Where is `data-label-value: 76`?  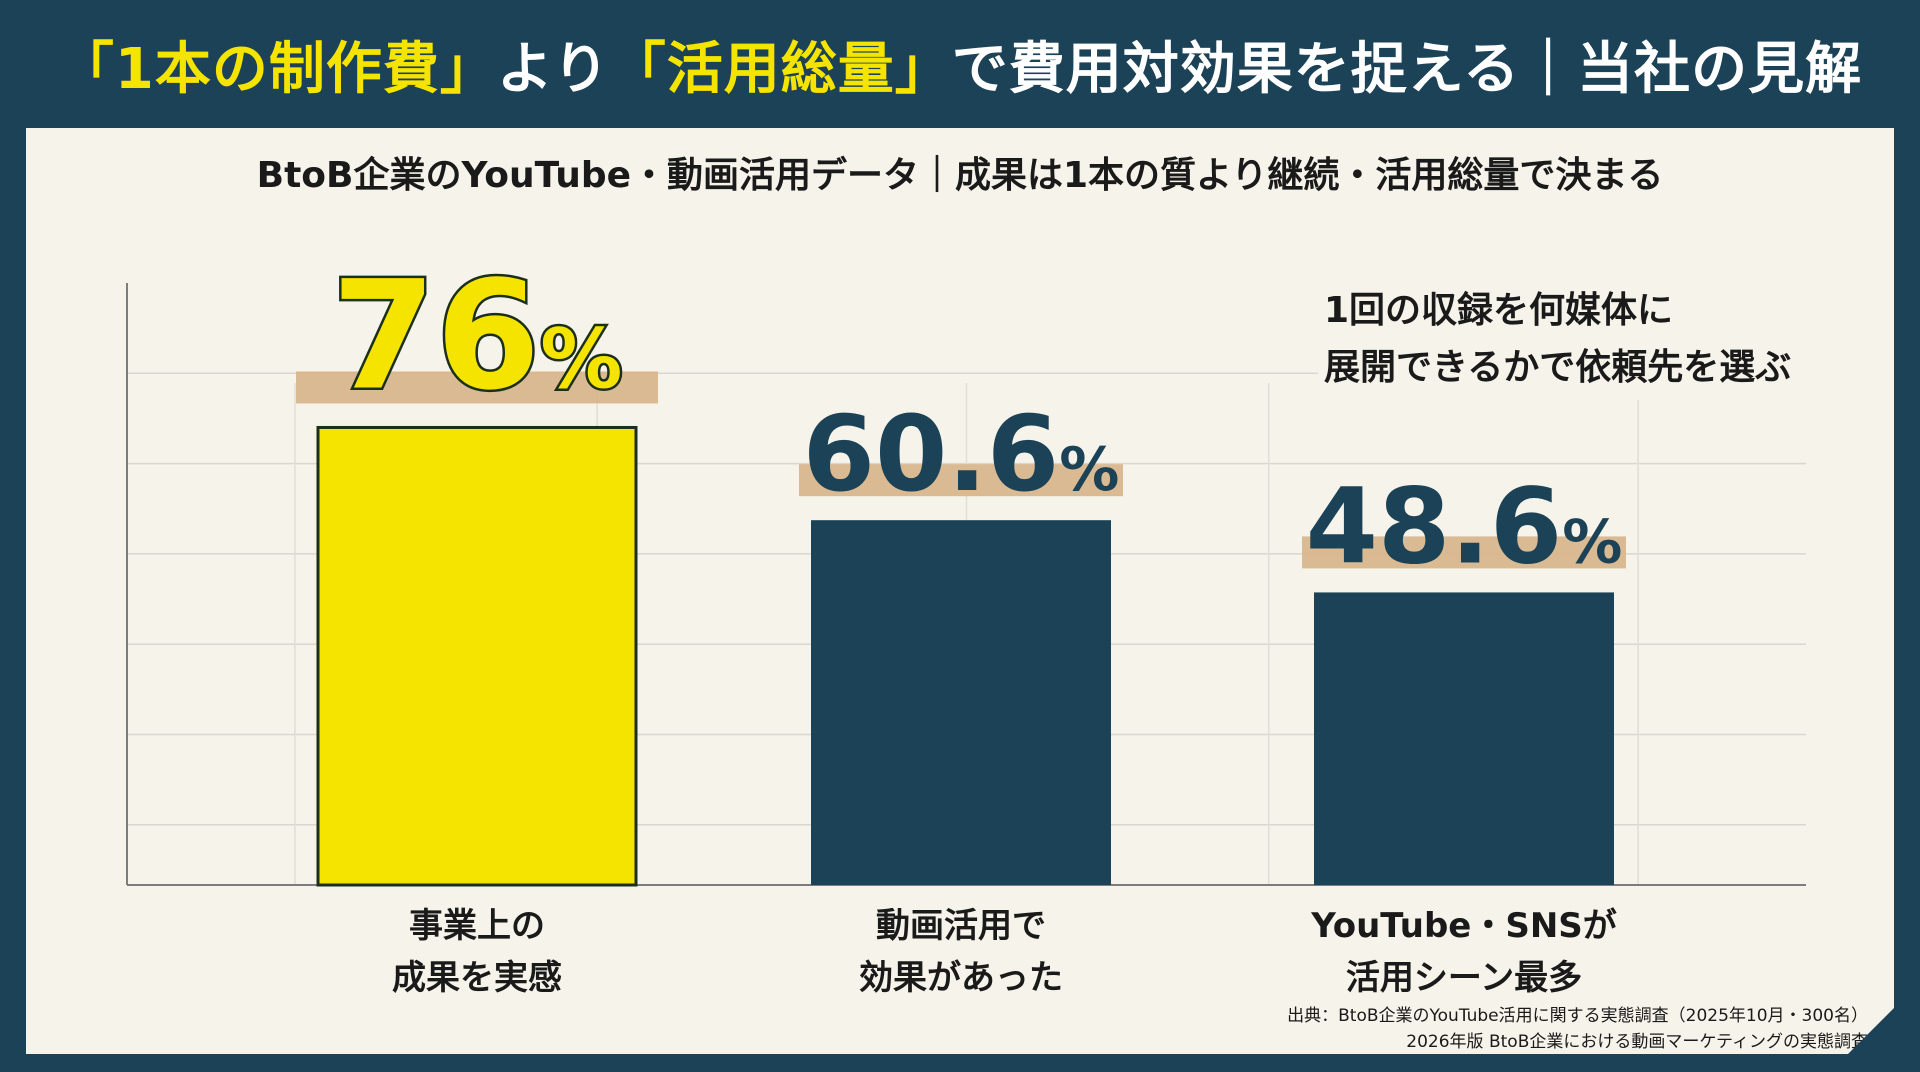 data-label-value: 76 is located at coordinates (436, 336).